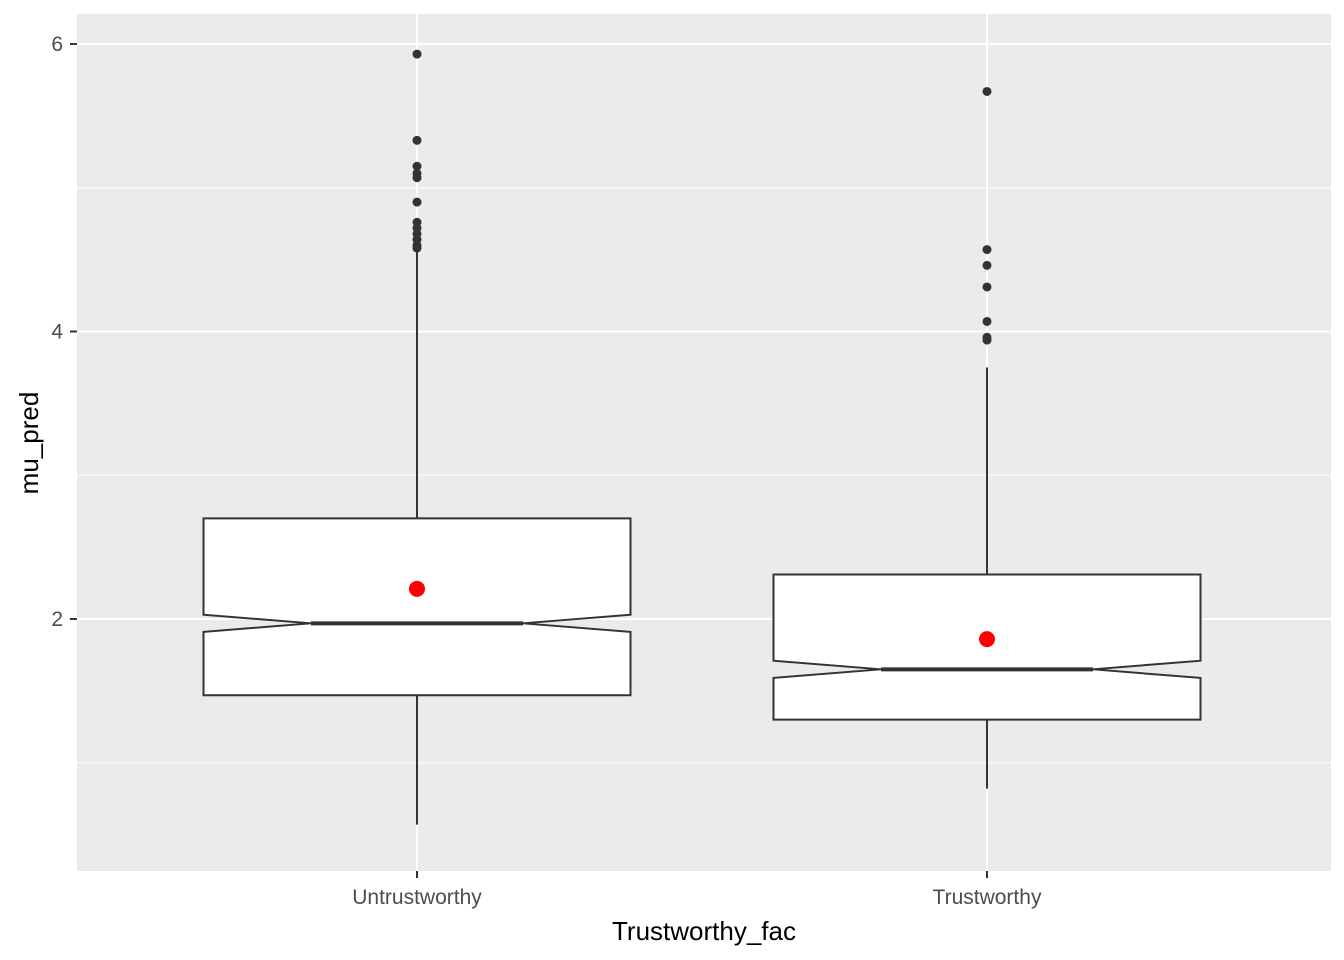  I want to click on x-axis-title: Trustworthy_fac, so click(704, 931).